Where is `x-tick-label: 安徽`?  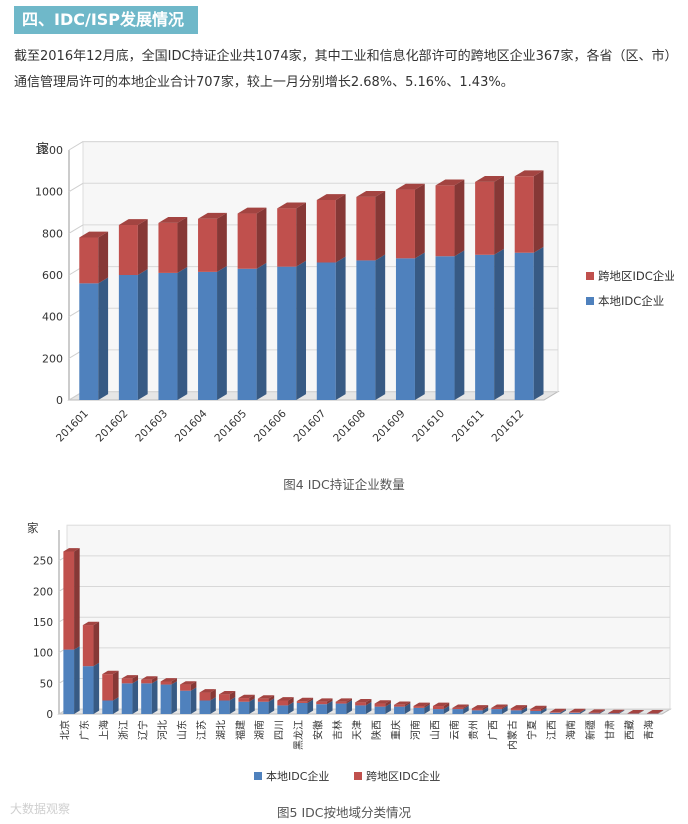
x-tick-label: 安徽 is located at coordinates (318, 730).